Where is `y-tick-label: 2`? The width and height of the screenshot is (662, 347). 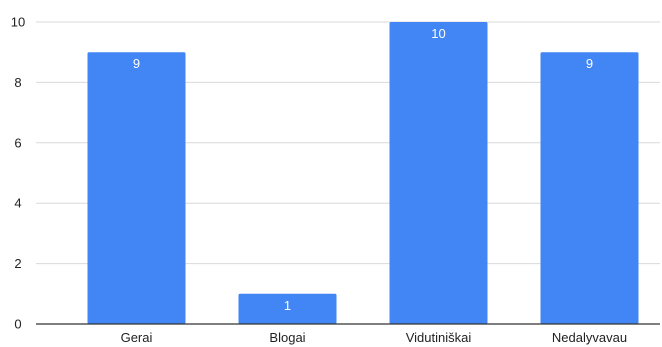 y-tick-label: 2 is located at coordinates (17, 263).